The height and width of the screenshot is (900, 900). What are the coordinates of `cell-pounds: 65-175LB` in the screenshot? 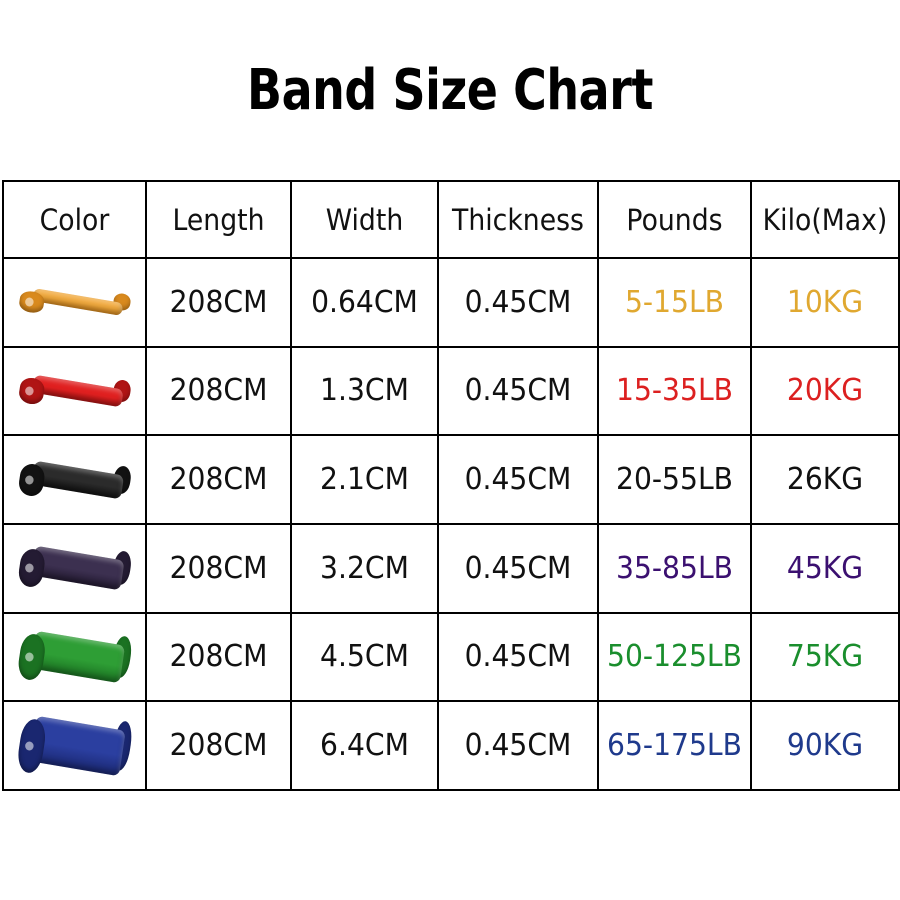 It's located at (674, 745).